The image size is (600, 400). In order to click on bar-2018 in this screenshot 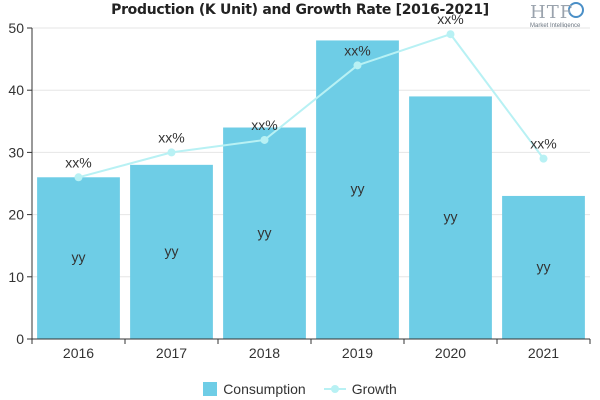, I will do `click(264, 233)`.